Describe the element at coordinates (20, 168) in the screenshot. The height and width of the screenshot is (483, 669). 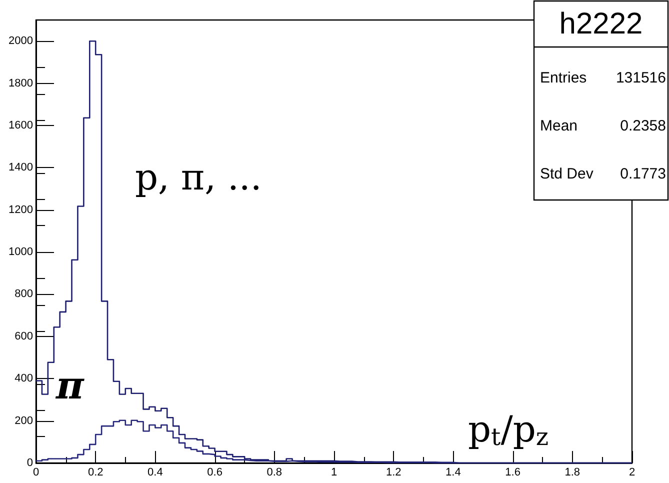
I see `y-tick-label: 1400` at that location.